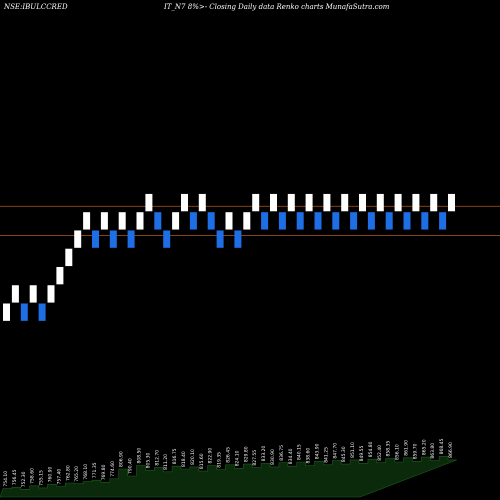  I want to click on volume-label: 856.10, so click(398, 452).